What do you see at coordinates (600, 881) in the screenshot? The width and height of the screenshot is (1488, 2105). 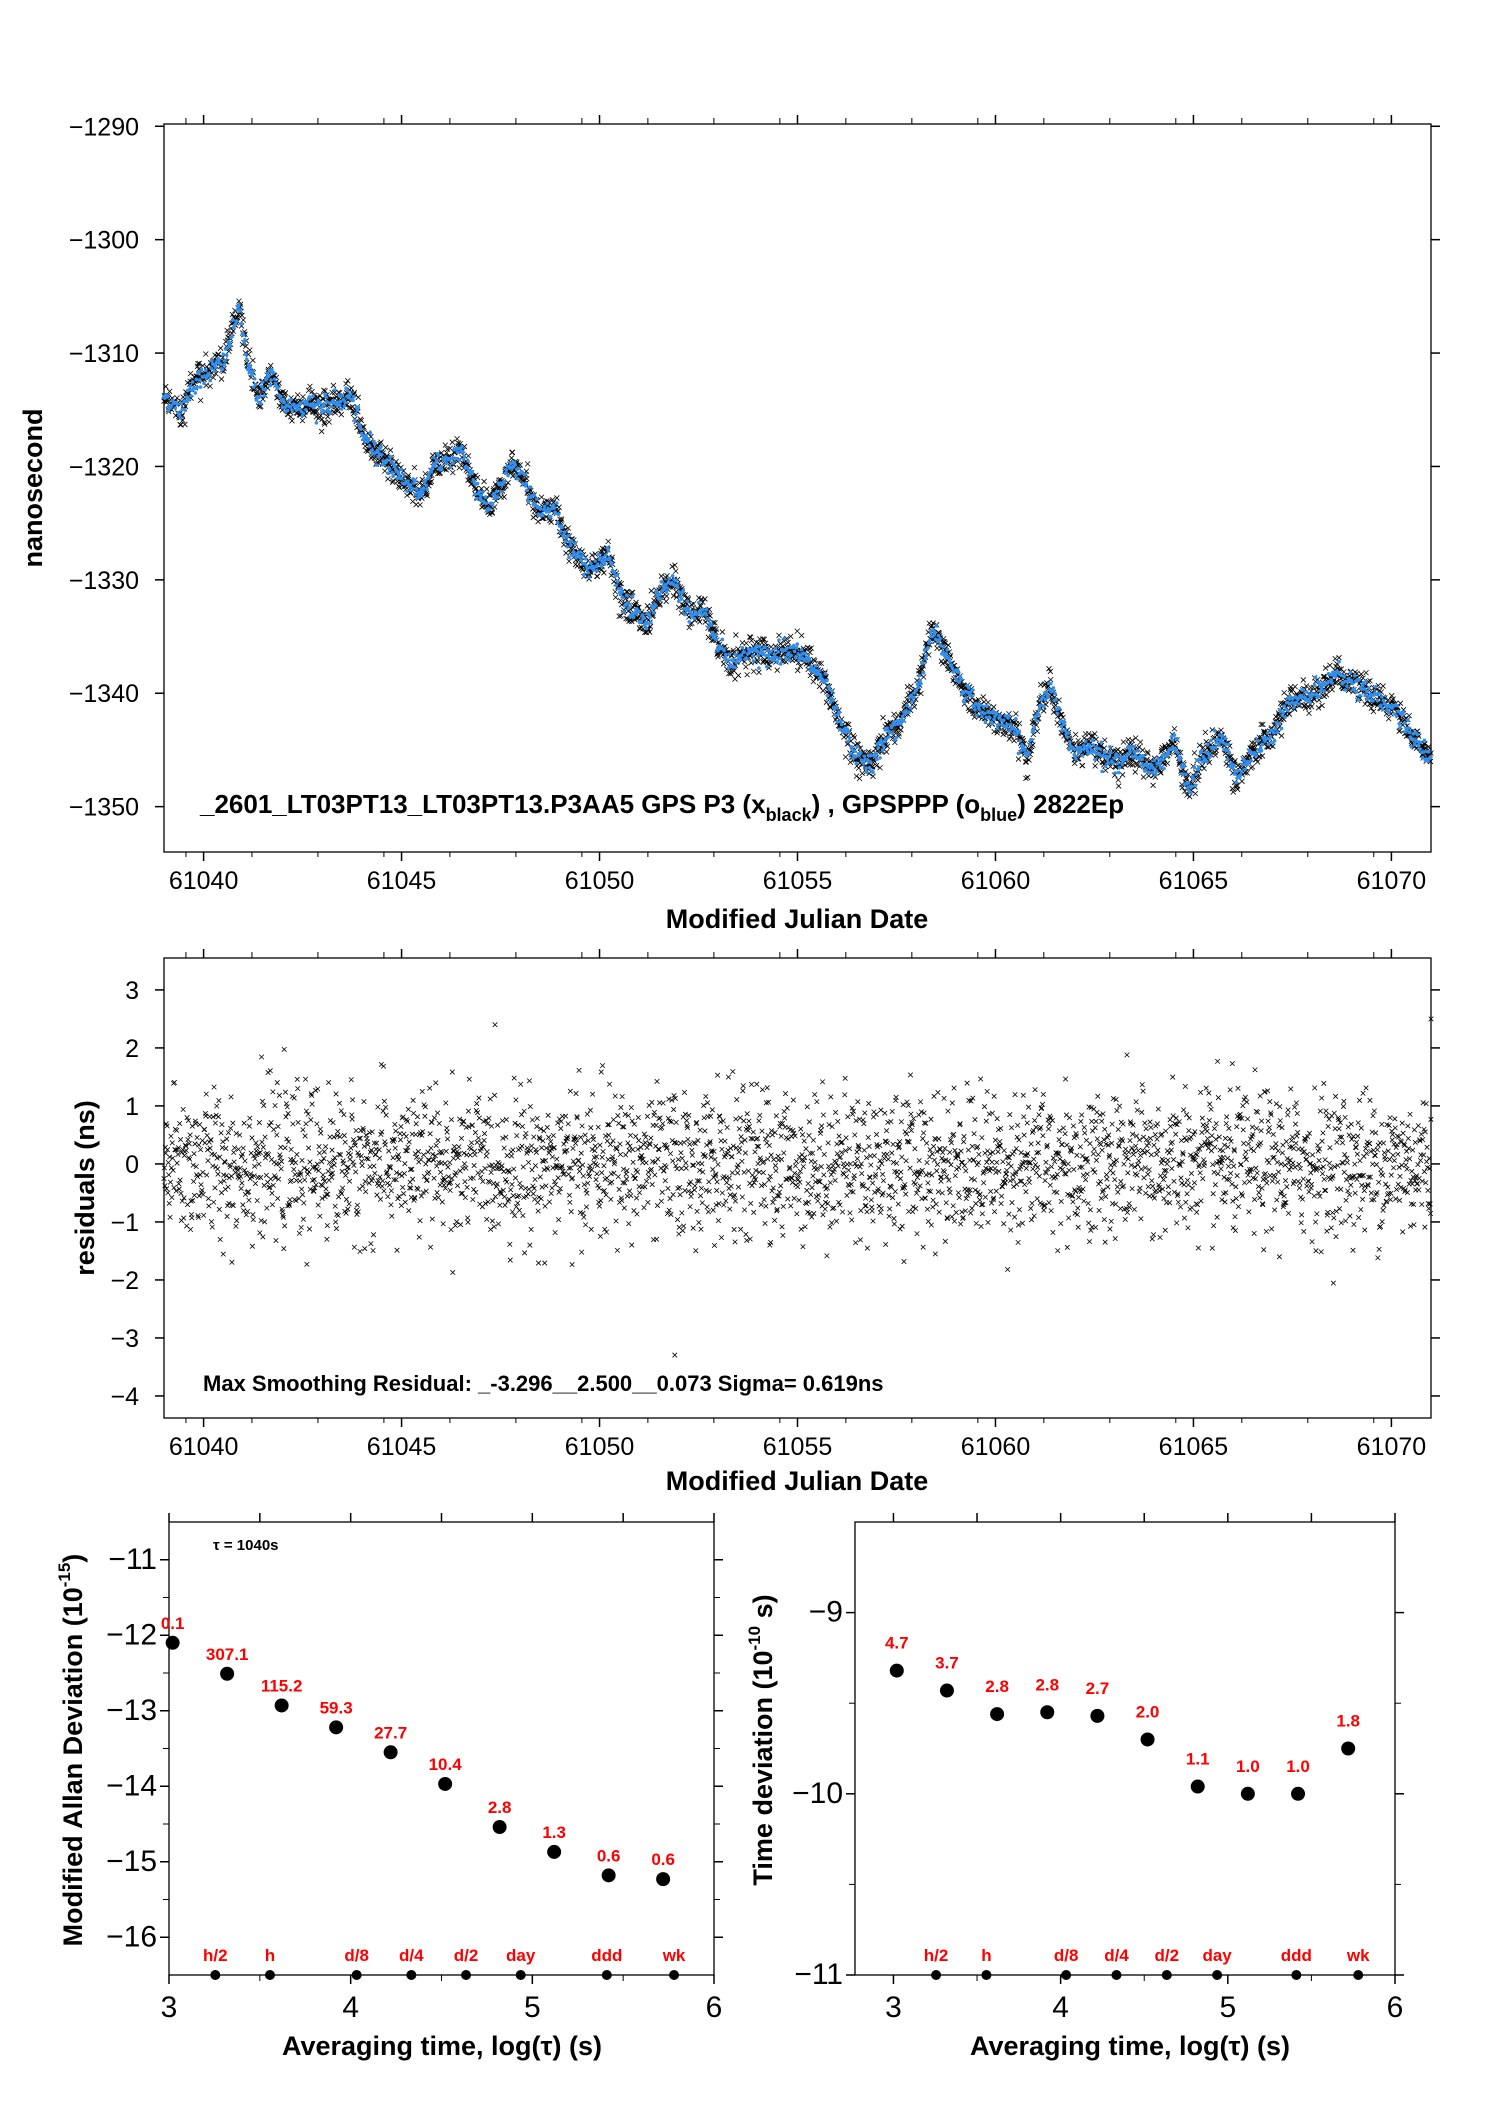 I see `x-tick-label: 61050` at bounding box center [600, 881].